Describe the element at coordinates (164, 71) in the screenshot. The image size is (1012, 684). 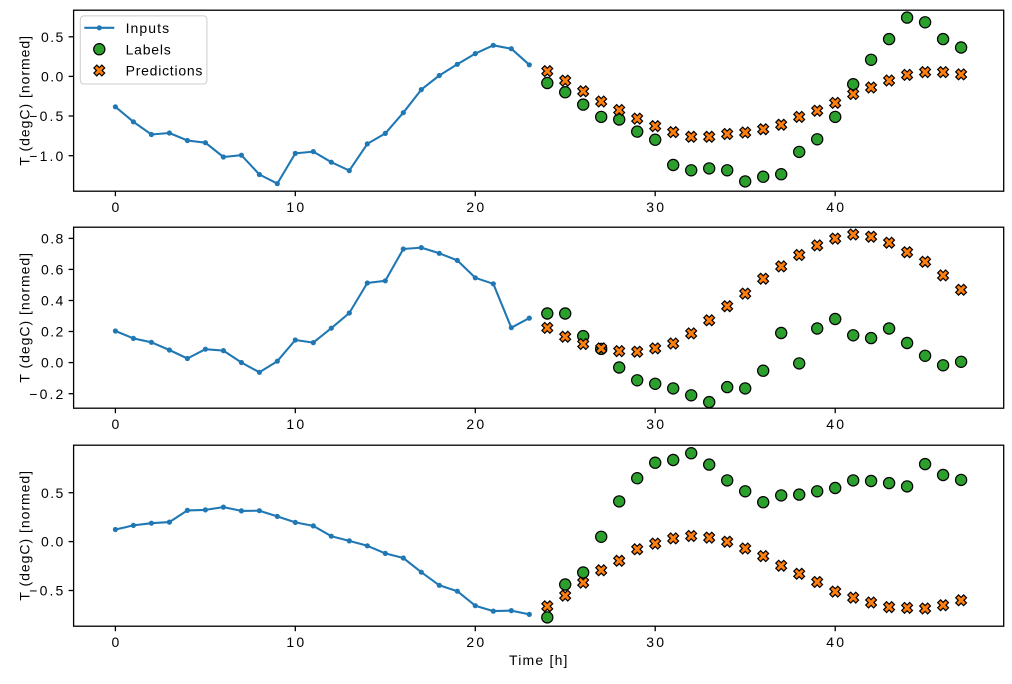
I see `svg-text: Predictions` at that location.